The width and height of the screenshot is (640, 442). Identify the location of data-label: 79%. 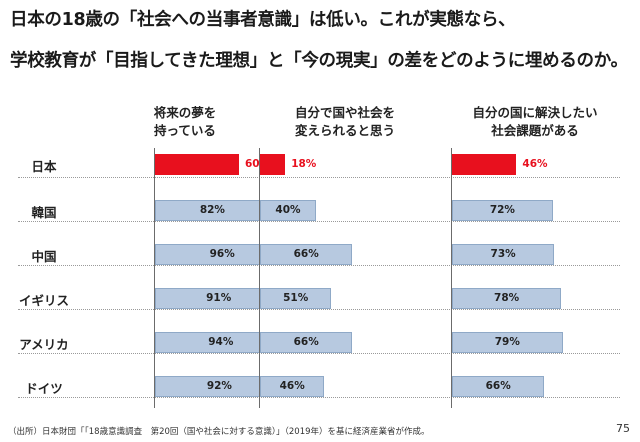
(507, 342).